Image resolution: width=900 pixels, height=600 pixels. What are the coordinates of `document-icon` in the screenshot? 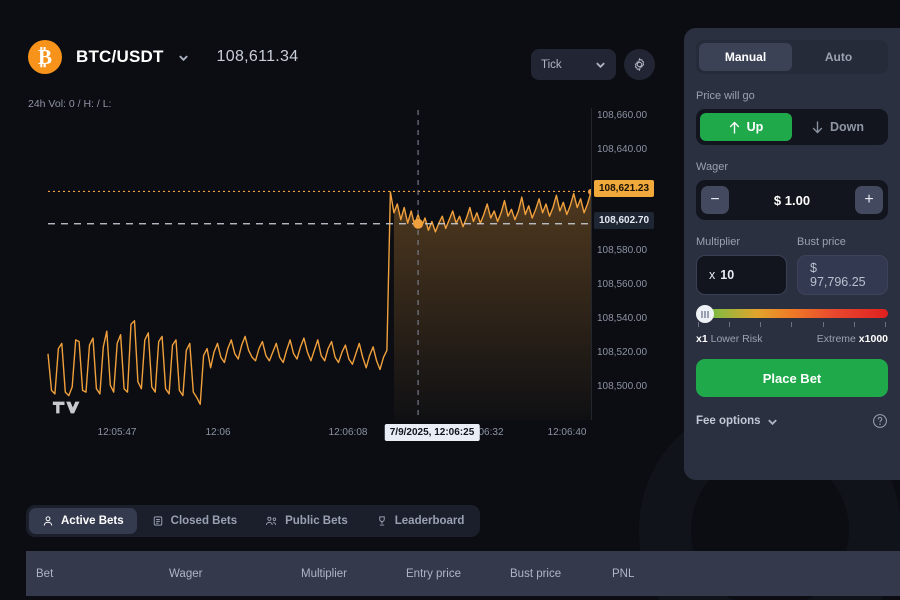 It's located at (157, 521).